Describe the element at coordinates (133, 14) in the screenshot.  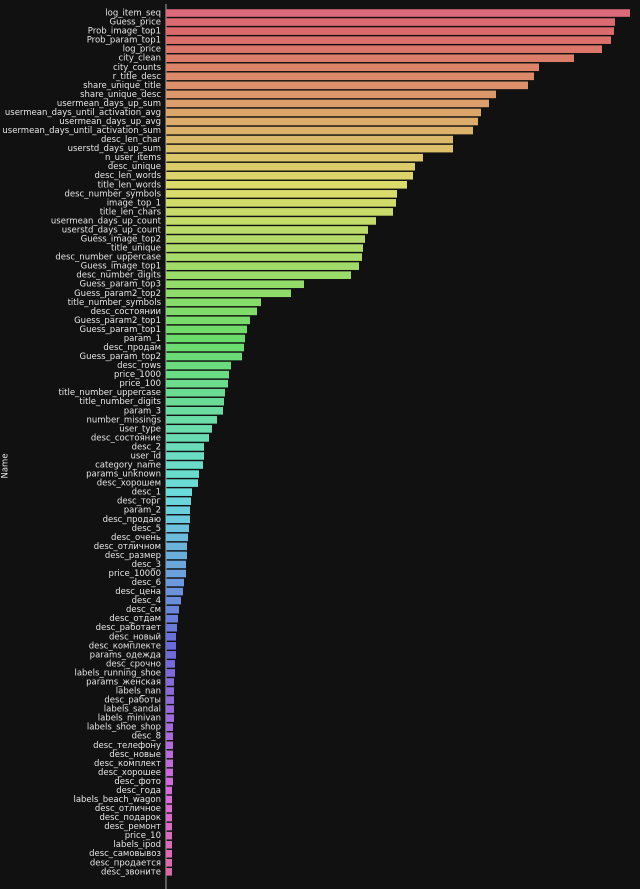
I see `y-tick-label: log_item_seq` at that location.